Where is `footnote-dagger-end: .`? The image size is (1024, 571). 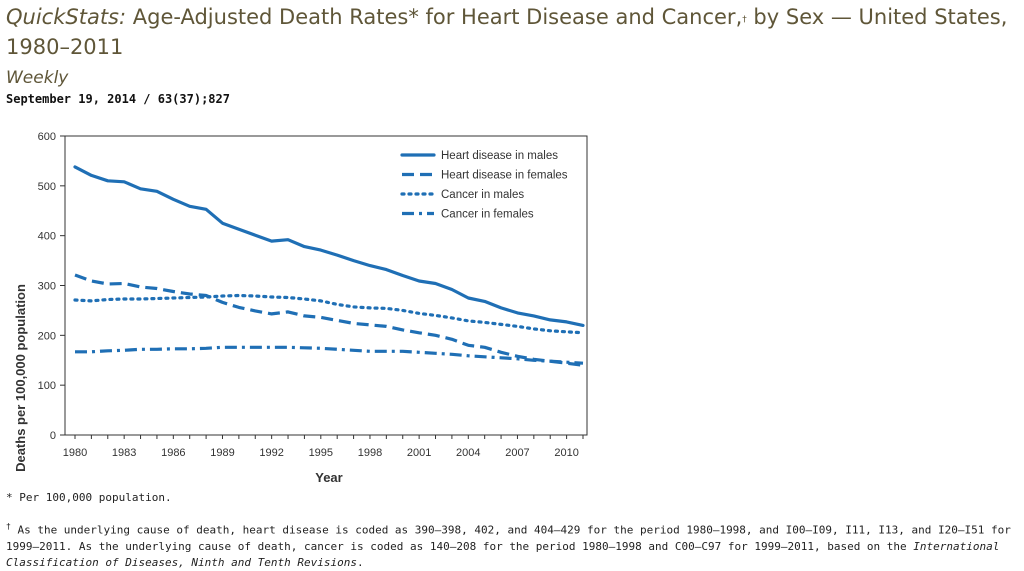 footnote-dagger-end: . is located at coordinates (360, 562).